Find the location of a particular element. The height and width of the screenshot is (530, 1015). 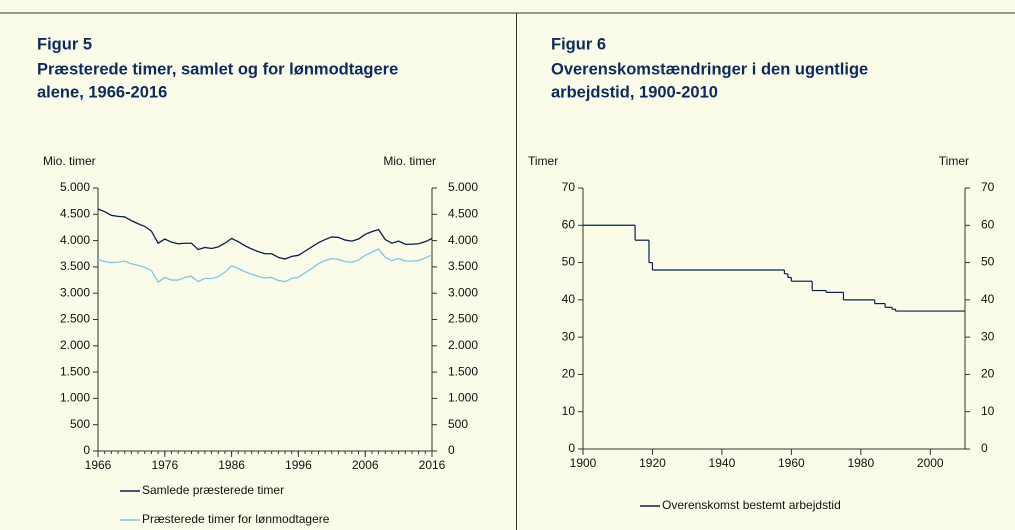

chart-title: Overenskomstændringer i den ugentlige is located at coordinates (709, 69).